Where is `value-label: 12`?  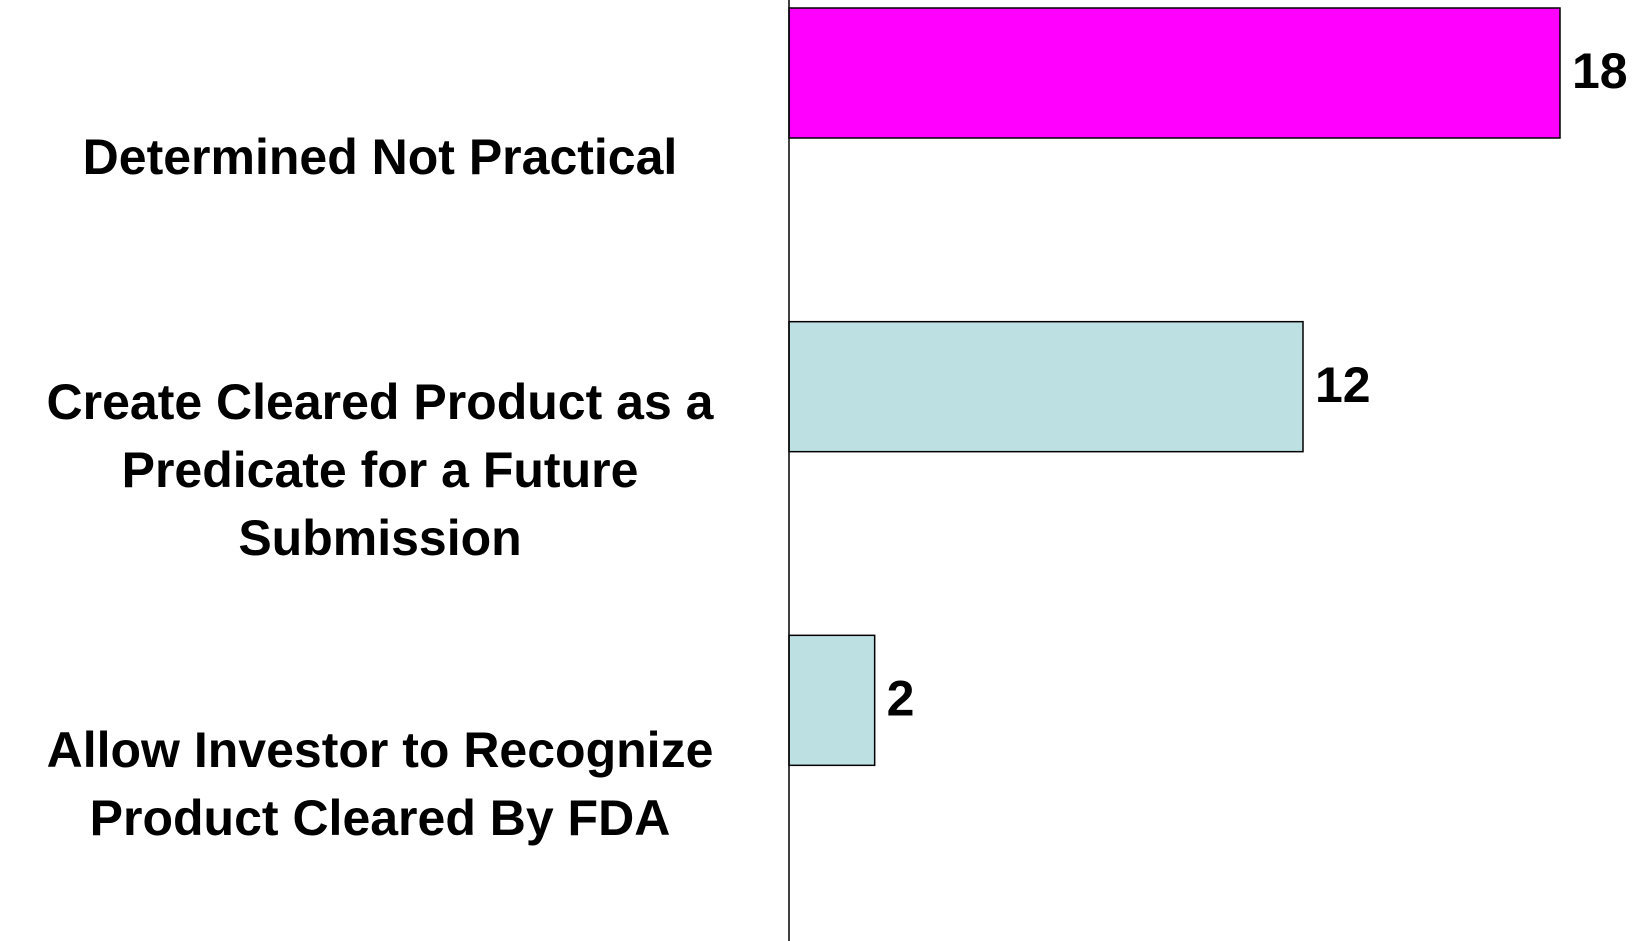 value-label: 12 is located at coordinates (1343, 385).